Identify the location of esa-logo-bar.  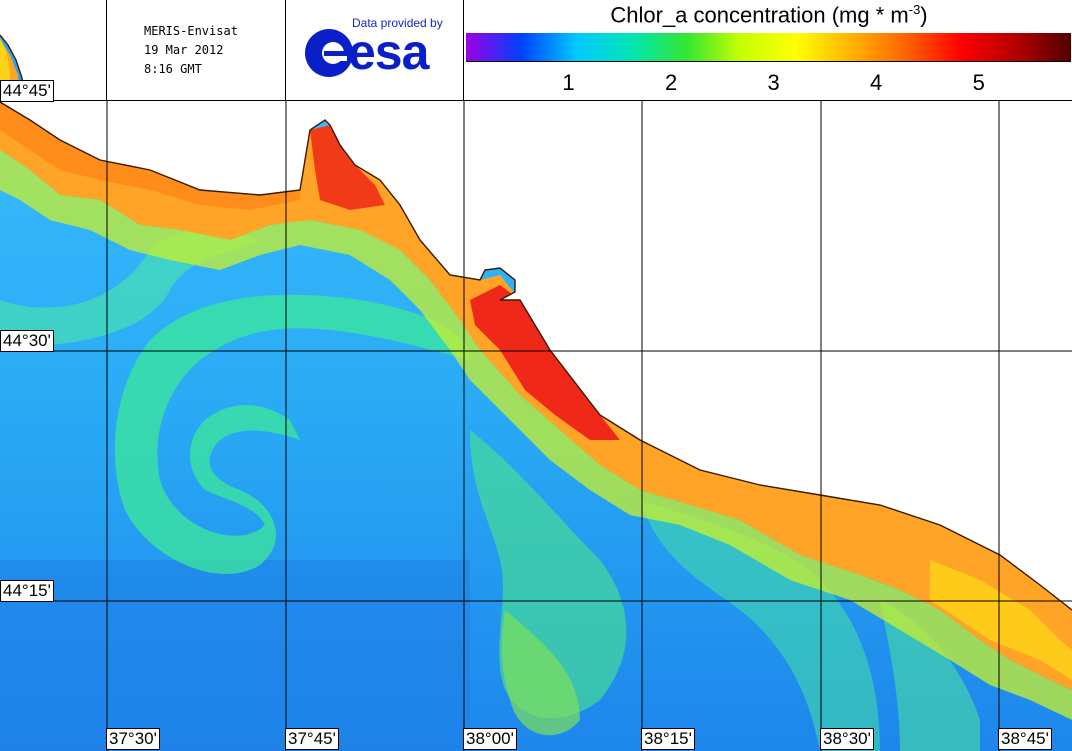
(334, 53).